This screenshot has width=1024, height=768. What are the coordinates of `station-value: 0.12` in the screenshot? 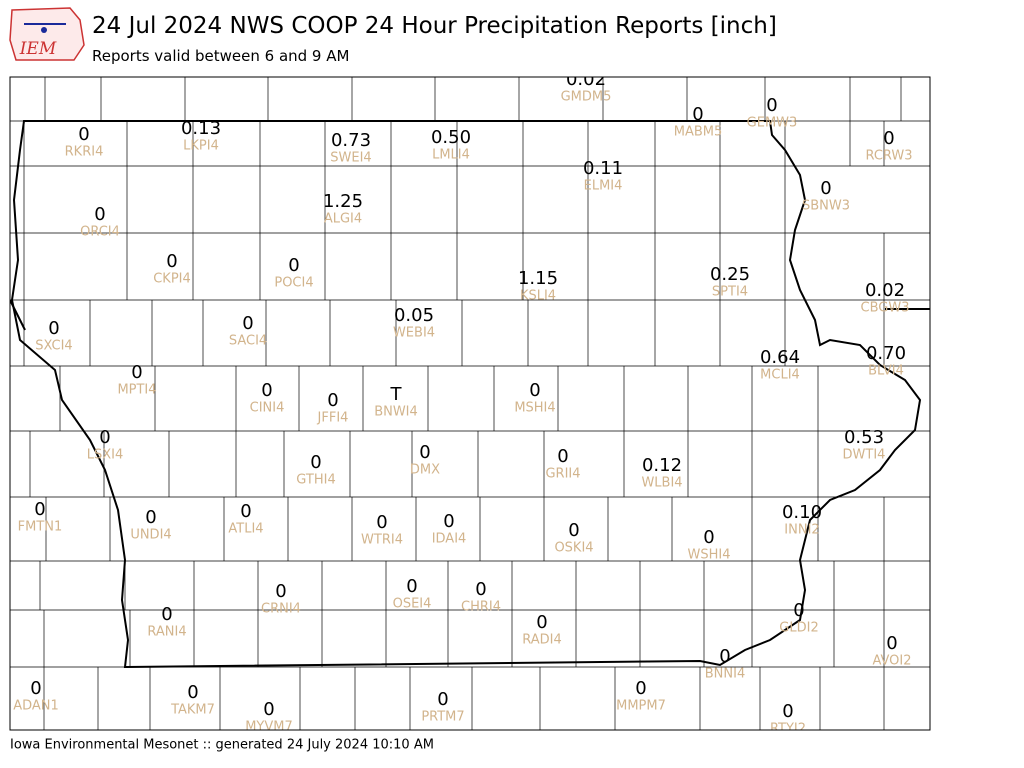 It's located at (662, 465).